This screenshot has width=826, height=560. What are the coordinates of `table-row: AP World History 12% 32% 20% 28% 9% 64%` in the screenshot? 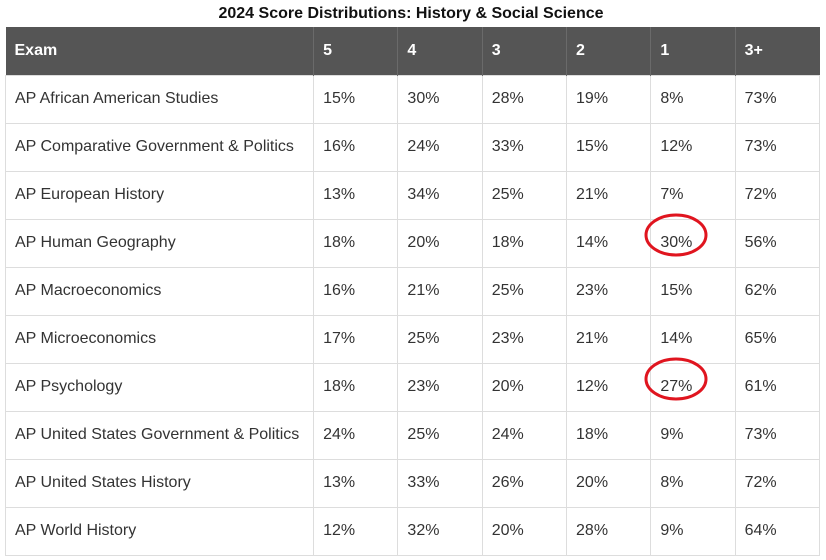 It's located at (412, 531).